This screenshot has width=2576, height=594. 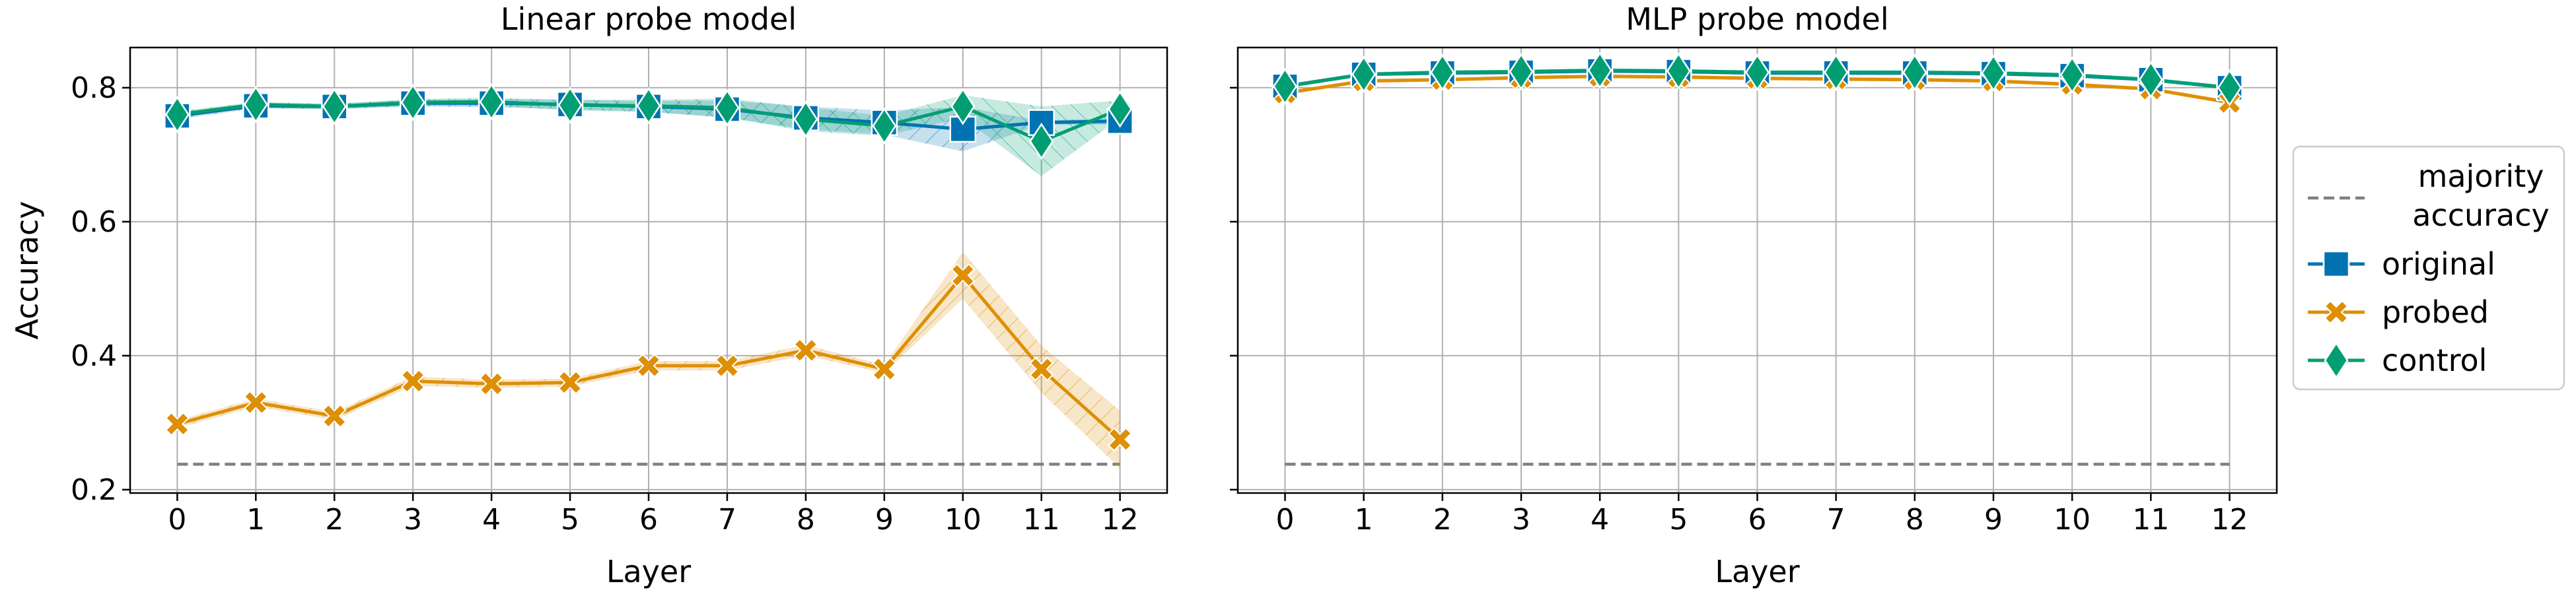 What do you see at coordinates (2481, 215) in the screenshot?
I see `legend-label: accuracy` at bounding box center [2481, 215].